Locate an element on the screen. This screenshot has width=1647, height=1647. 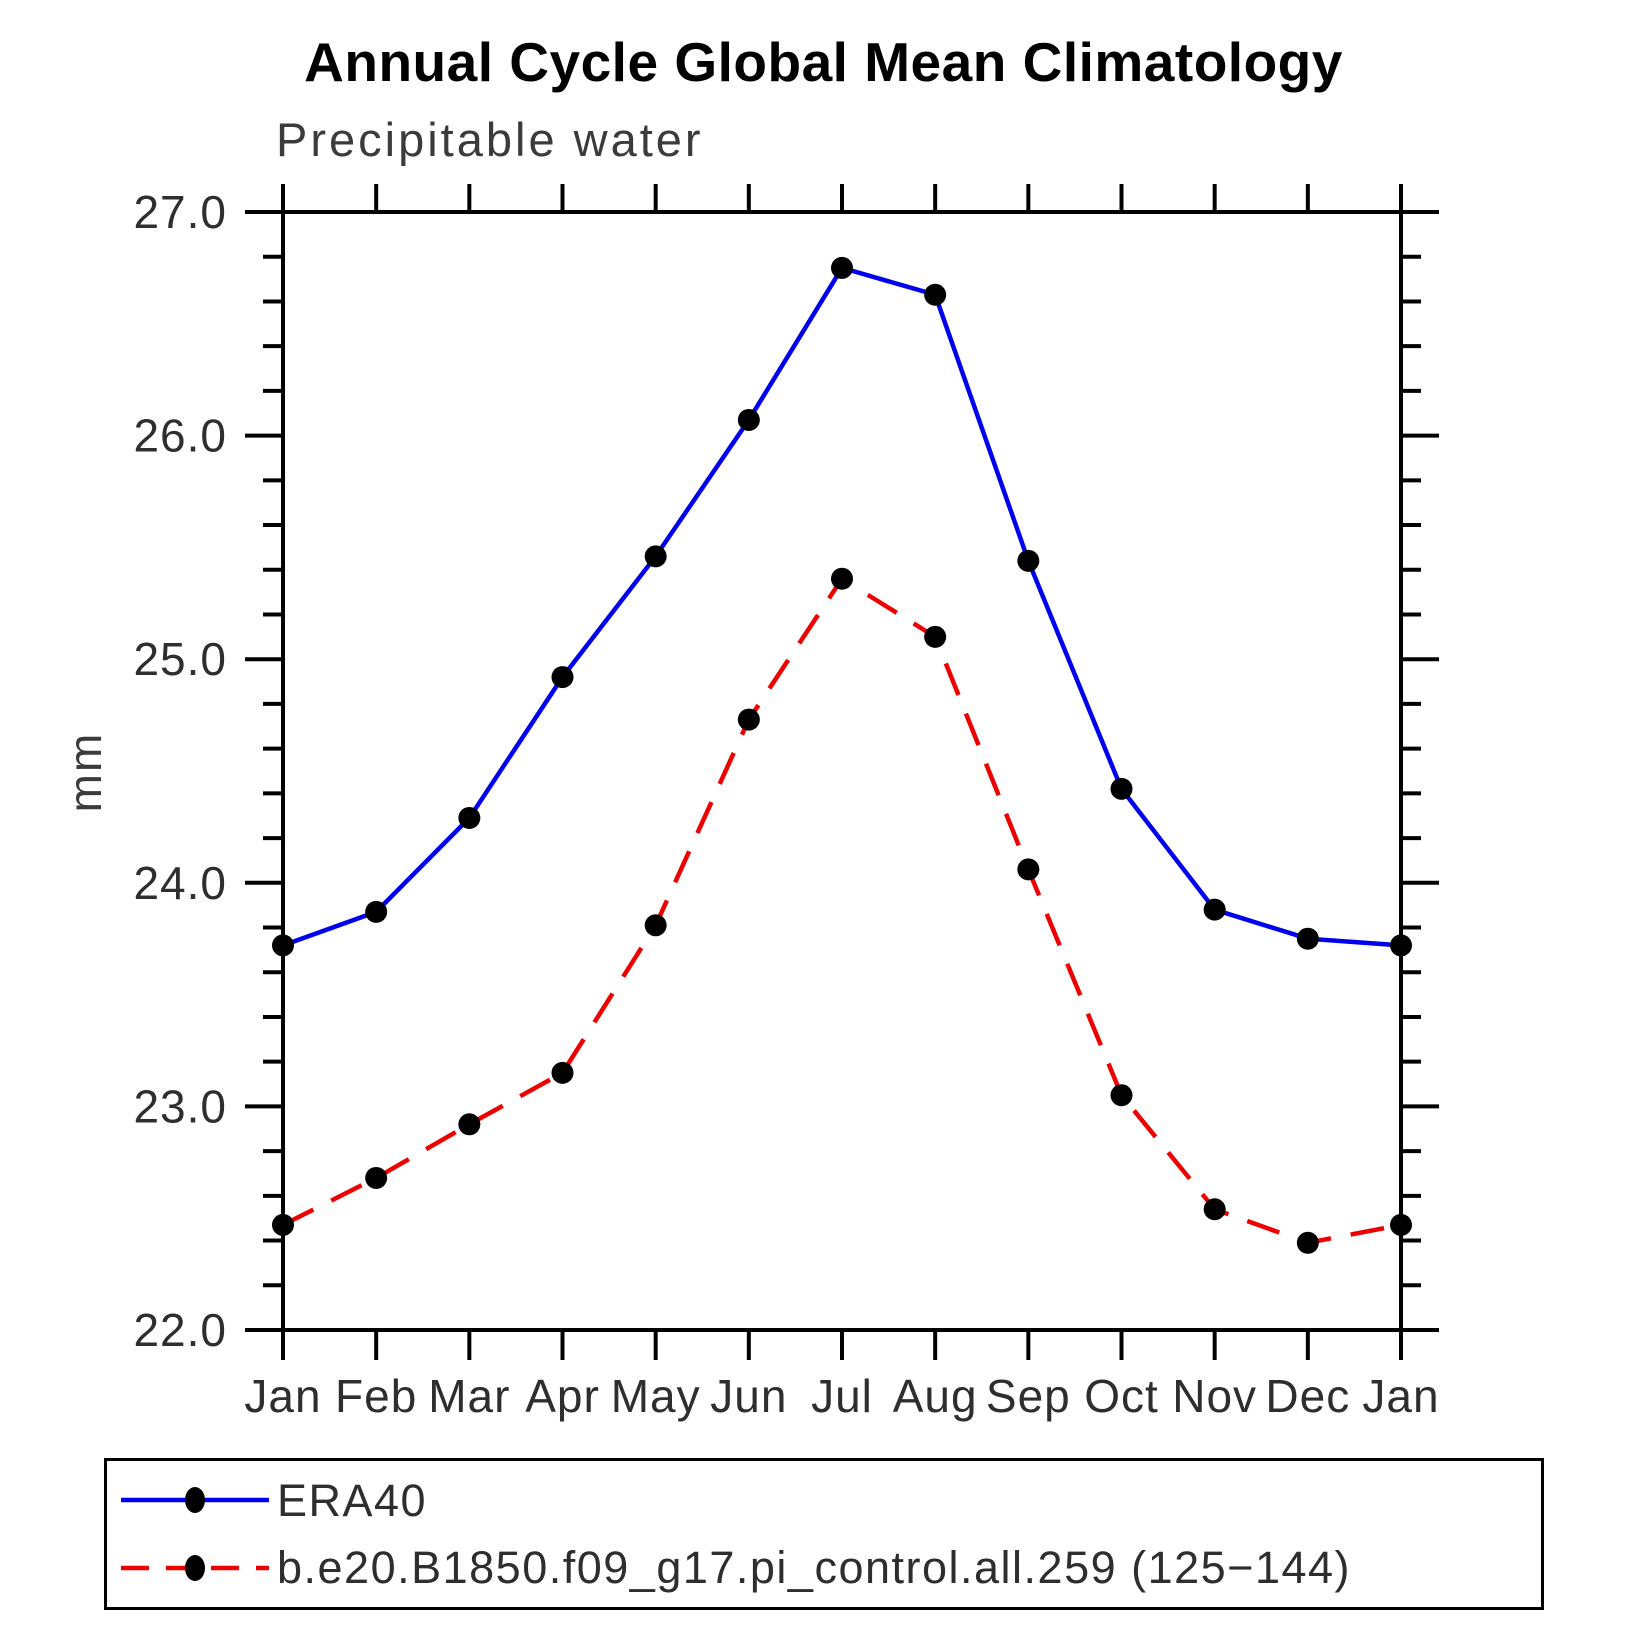
chart-subtitle: Precipitable water is located at coordinates (490, 139).